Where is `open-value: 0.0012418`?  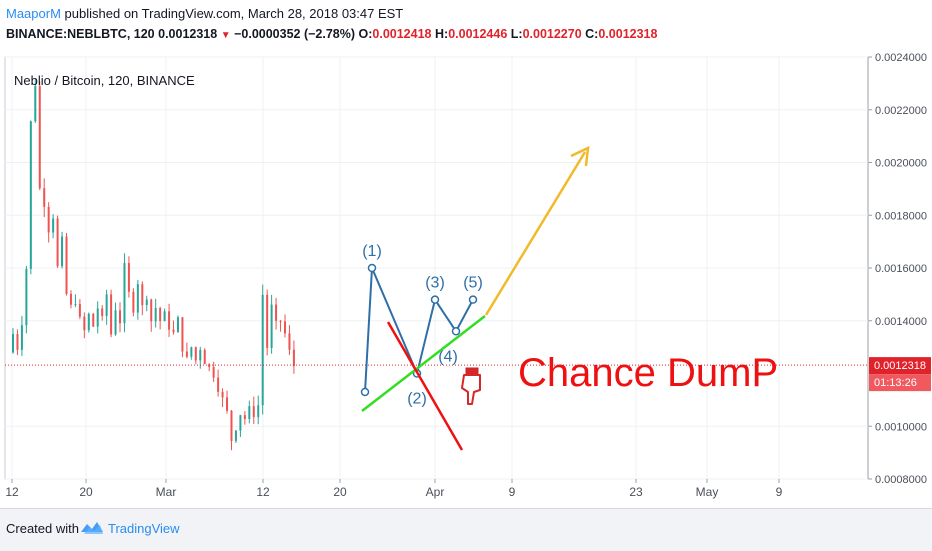 open-value: 0.0012418 is located at coordinates (402, 34).